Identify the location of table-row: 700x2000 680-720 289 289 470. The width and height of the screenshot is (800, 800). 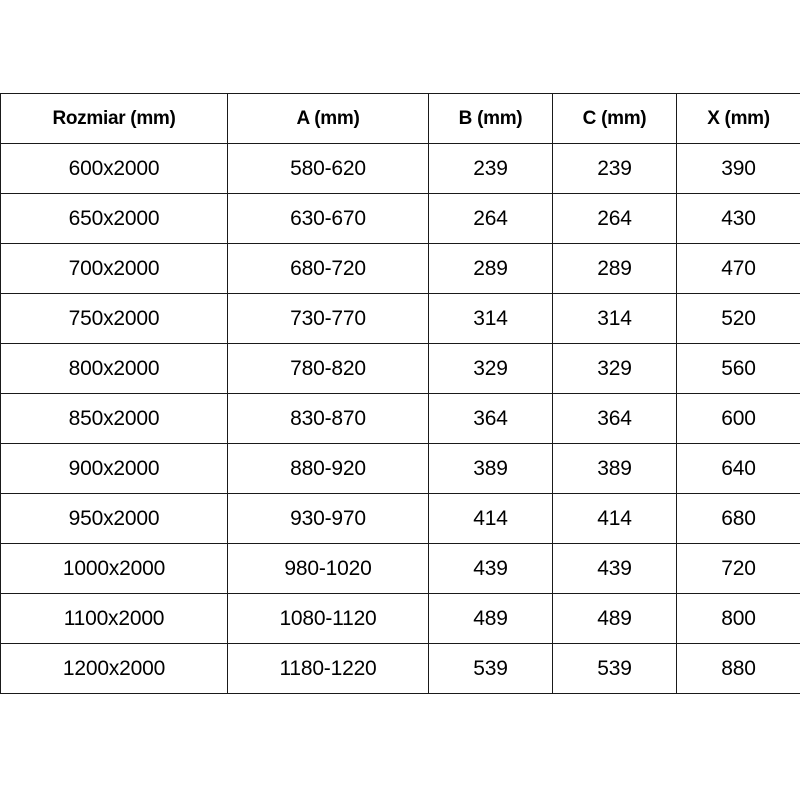
(400, 268).